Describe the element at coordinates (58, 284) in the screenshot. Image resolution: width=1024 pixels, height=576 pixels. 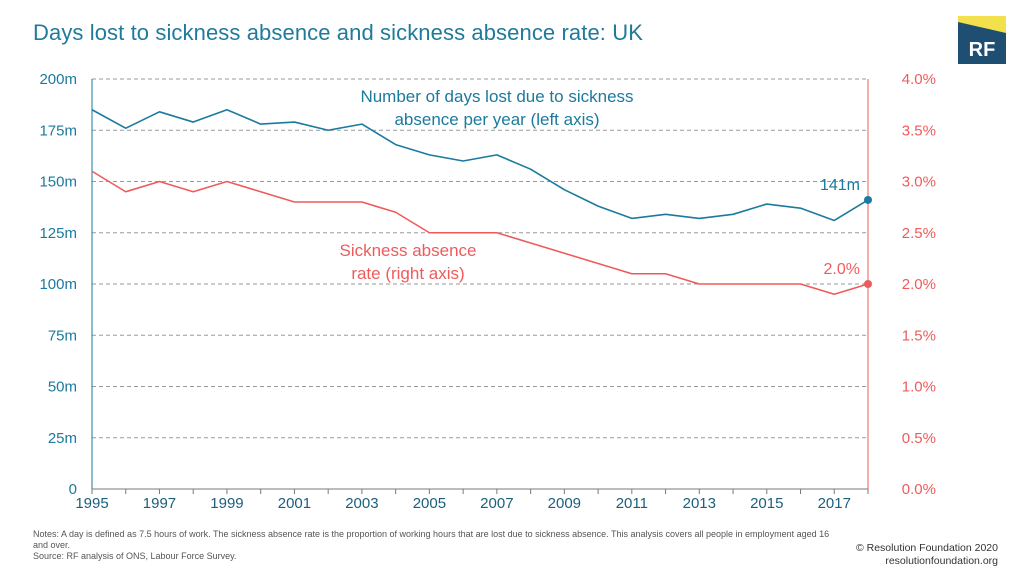
I see `left-axis-tick-label: 100m` at that location.